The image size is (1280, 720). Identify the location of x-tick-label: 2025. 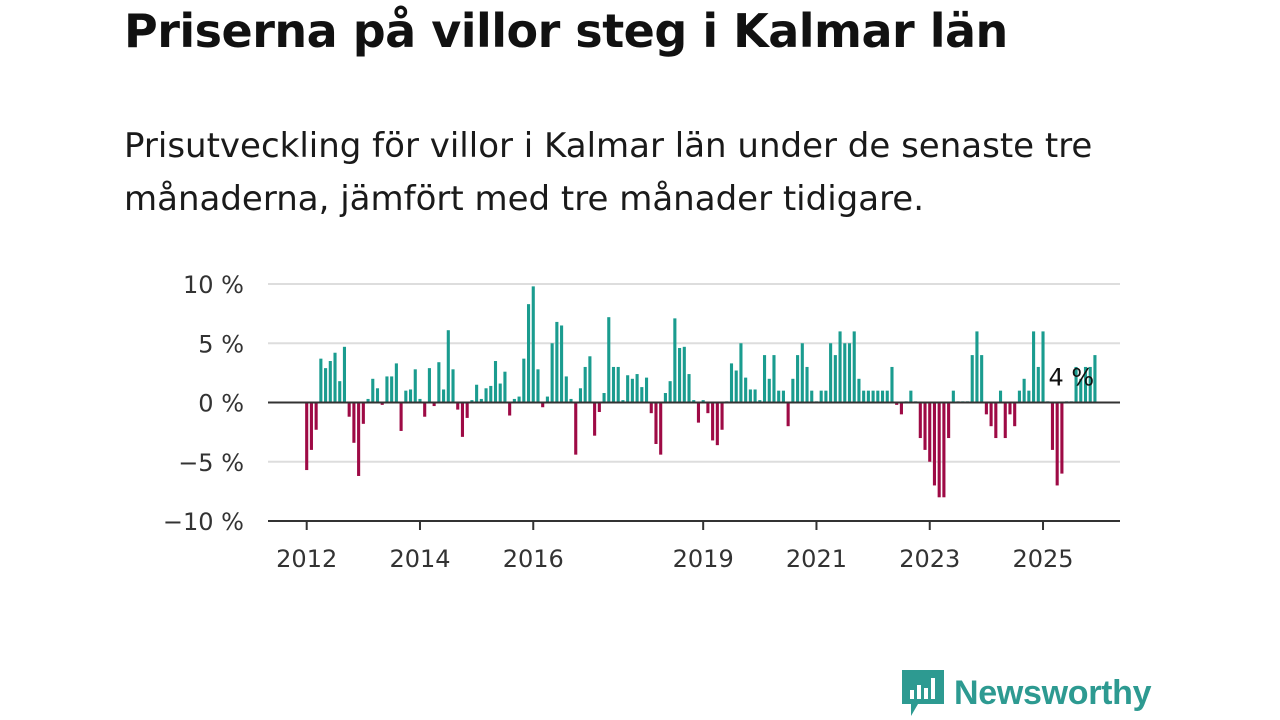
(1042, 559).